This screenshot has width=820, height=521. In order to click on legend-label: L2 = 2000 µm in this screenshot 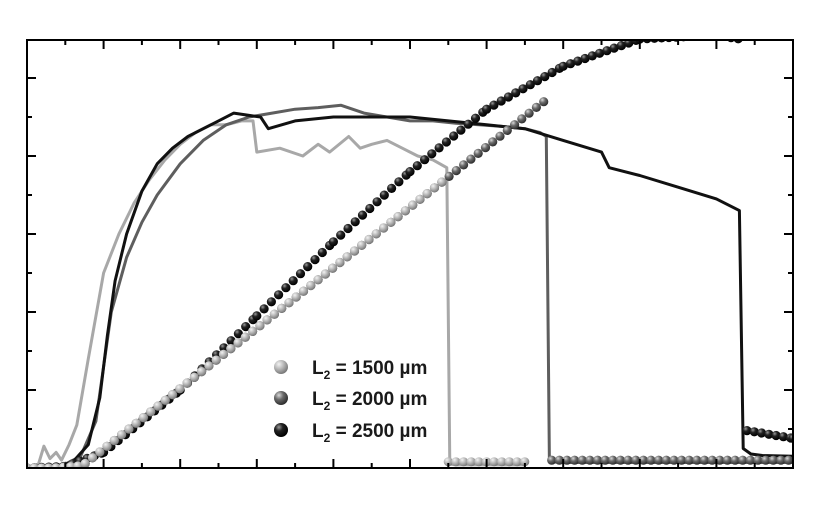, I will do `click(369, 401)`.